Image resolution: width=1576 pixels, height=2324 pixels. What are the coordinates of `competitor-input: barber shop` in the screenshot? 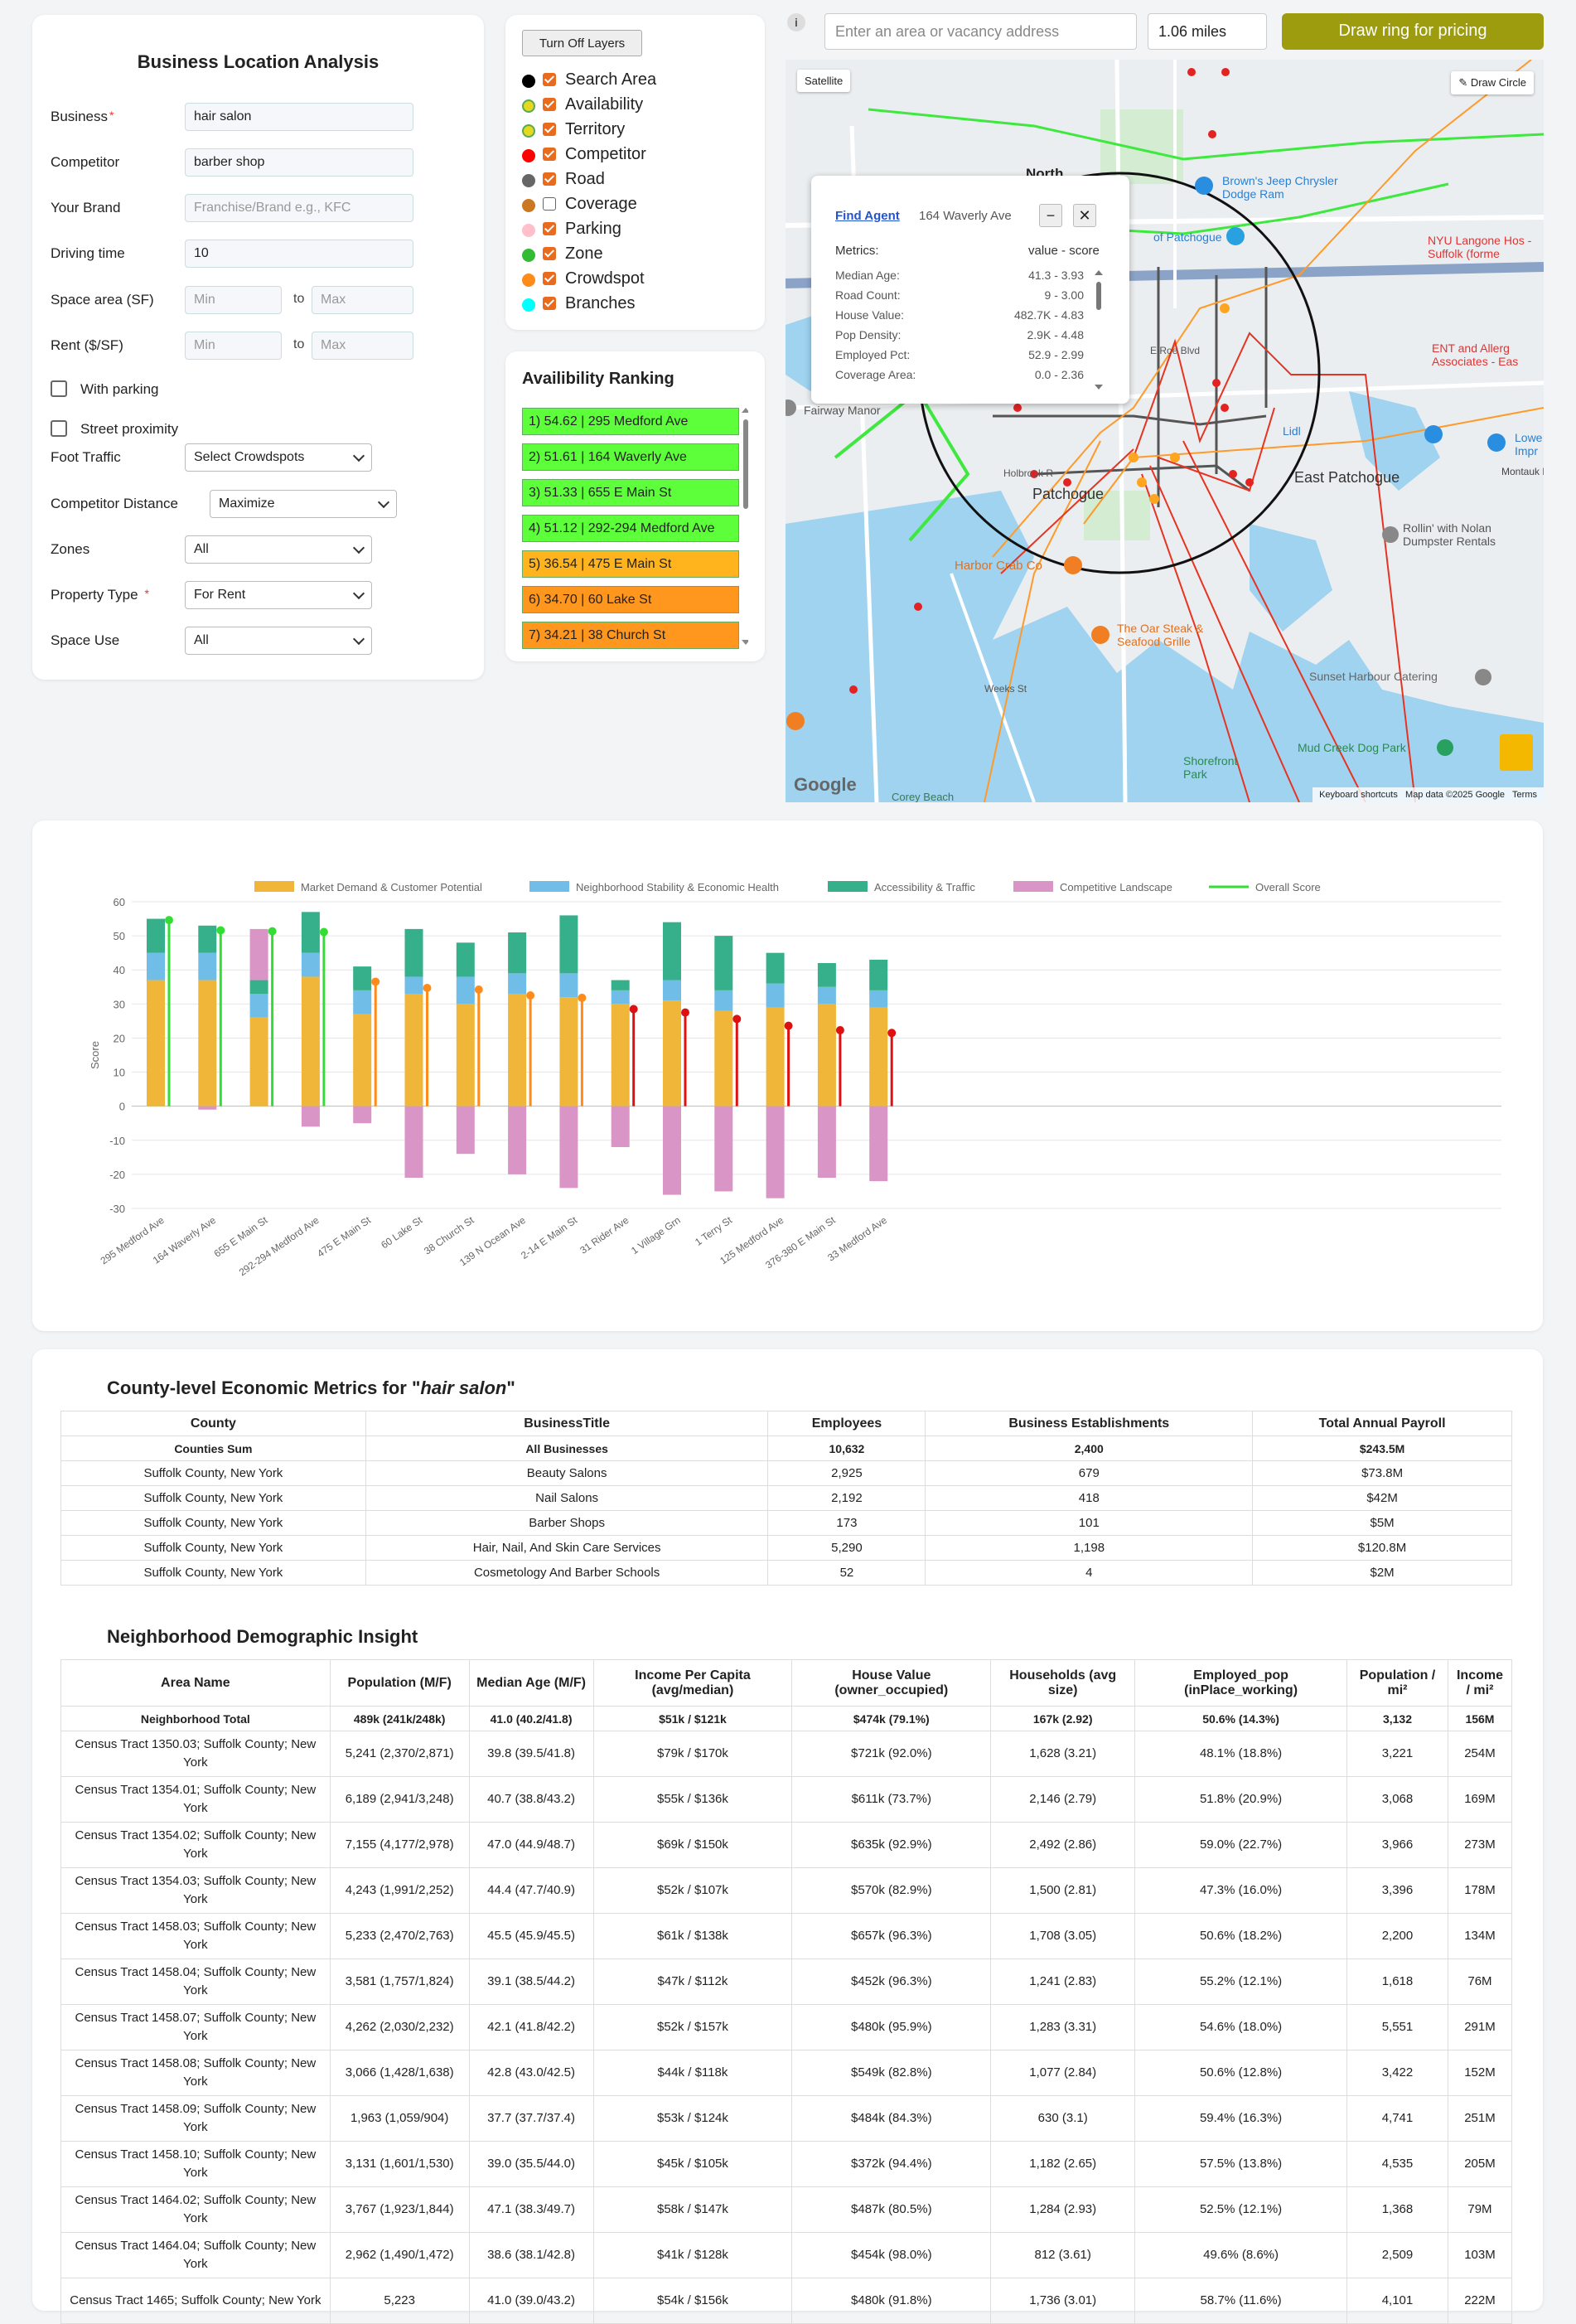 It's located at (299, 162).